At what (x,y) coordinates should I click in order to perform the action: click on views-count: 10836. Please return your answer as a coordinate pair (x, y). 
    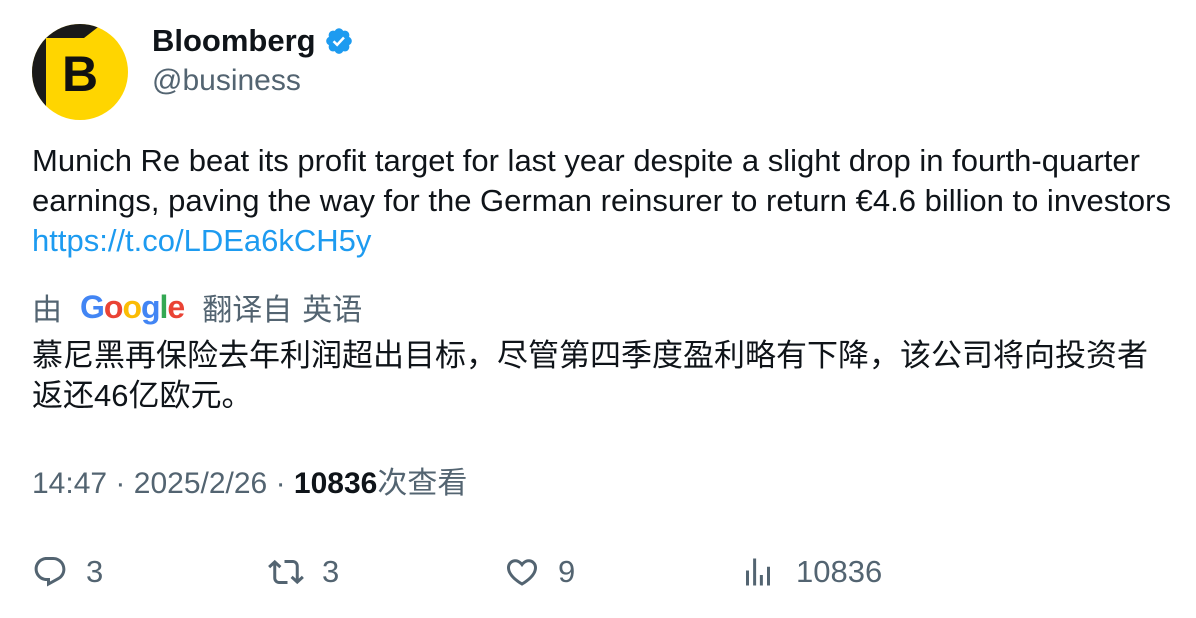
    Looking at the image, I should click on (335, 483).